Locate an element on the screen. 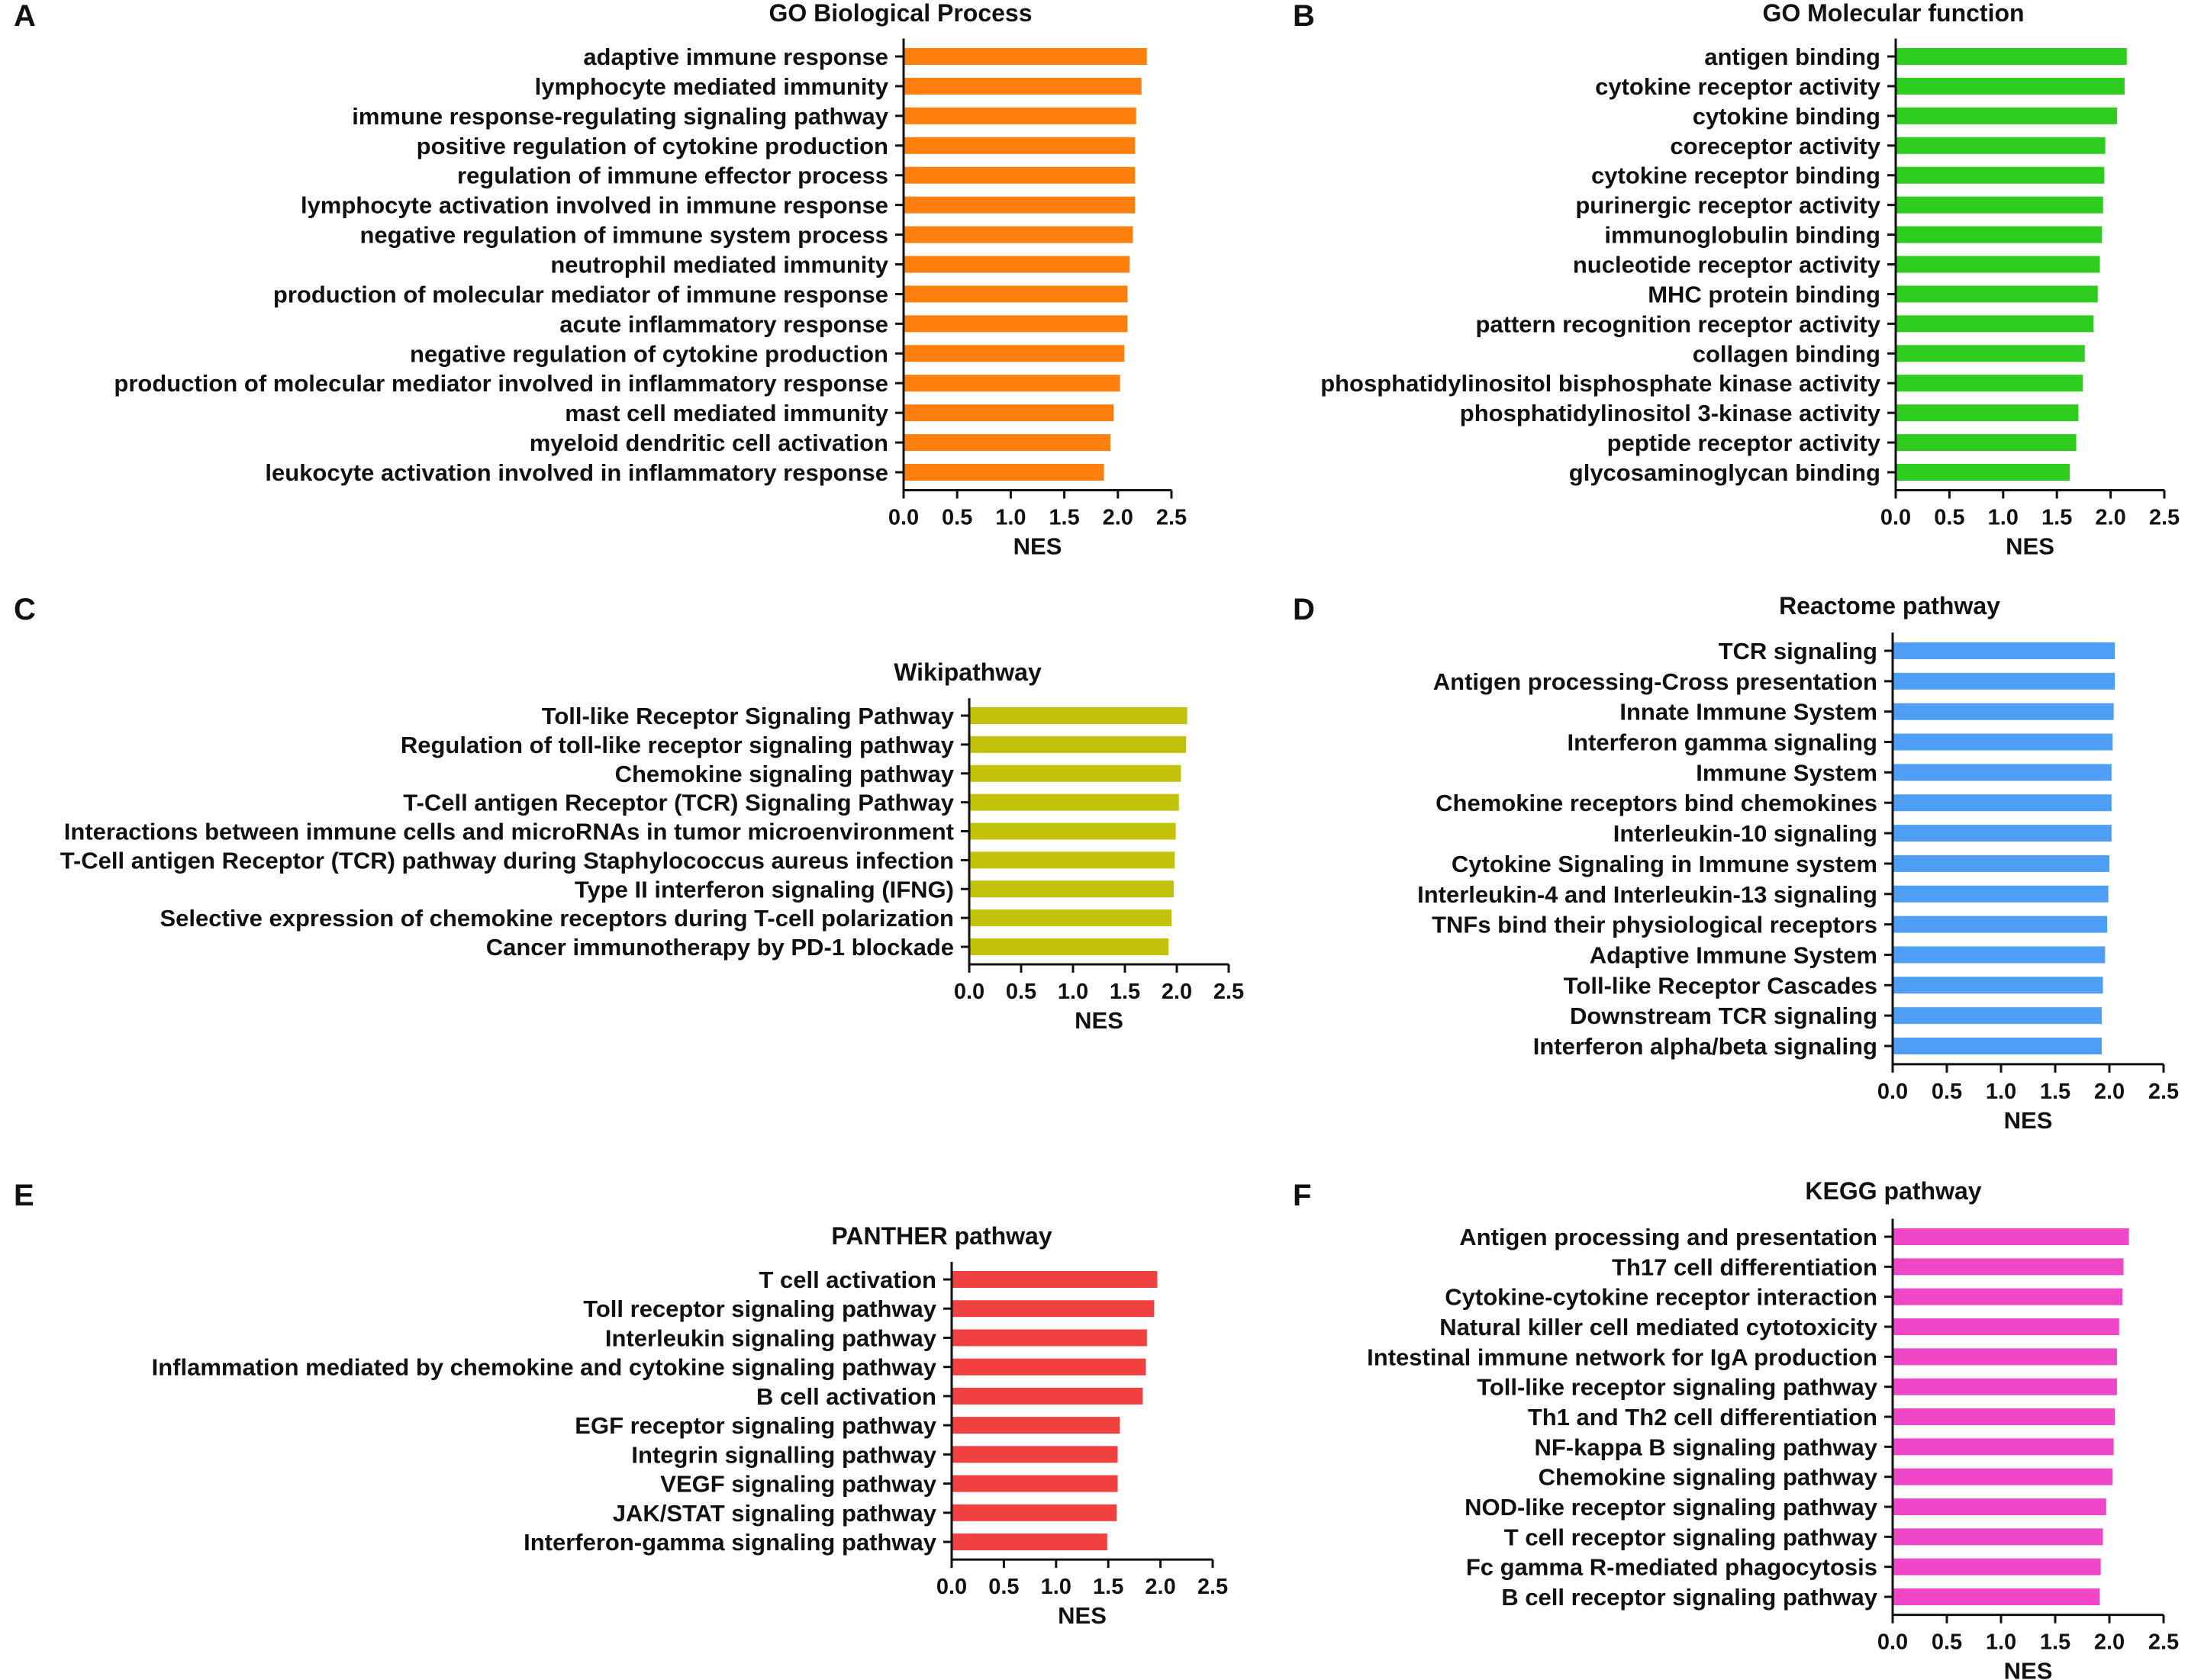 This screenshot has height=1680, width=2188. panel-letter: C is located at coordinates (25, 610).